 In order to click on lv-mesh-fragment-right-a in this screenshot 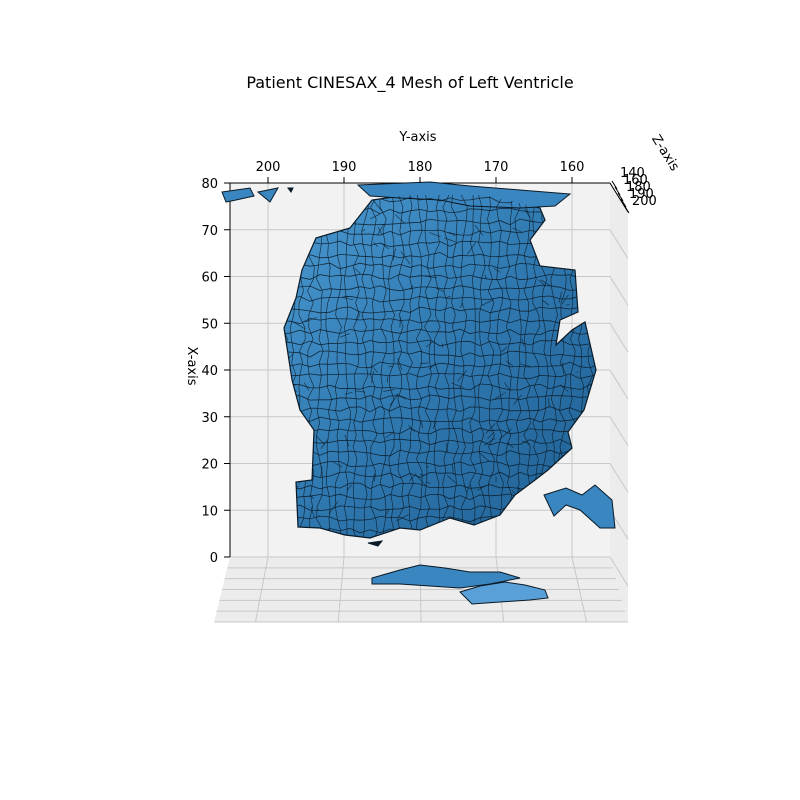, I will do `click(579, 506)`.